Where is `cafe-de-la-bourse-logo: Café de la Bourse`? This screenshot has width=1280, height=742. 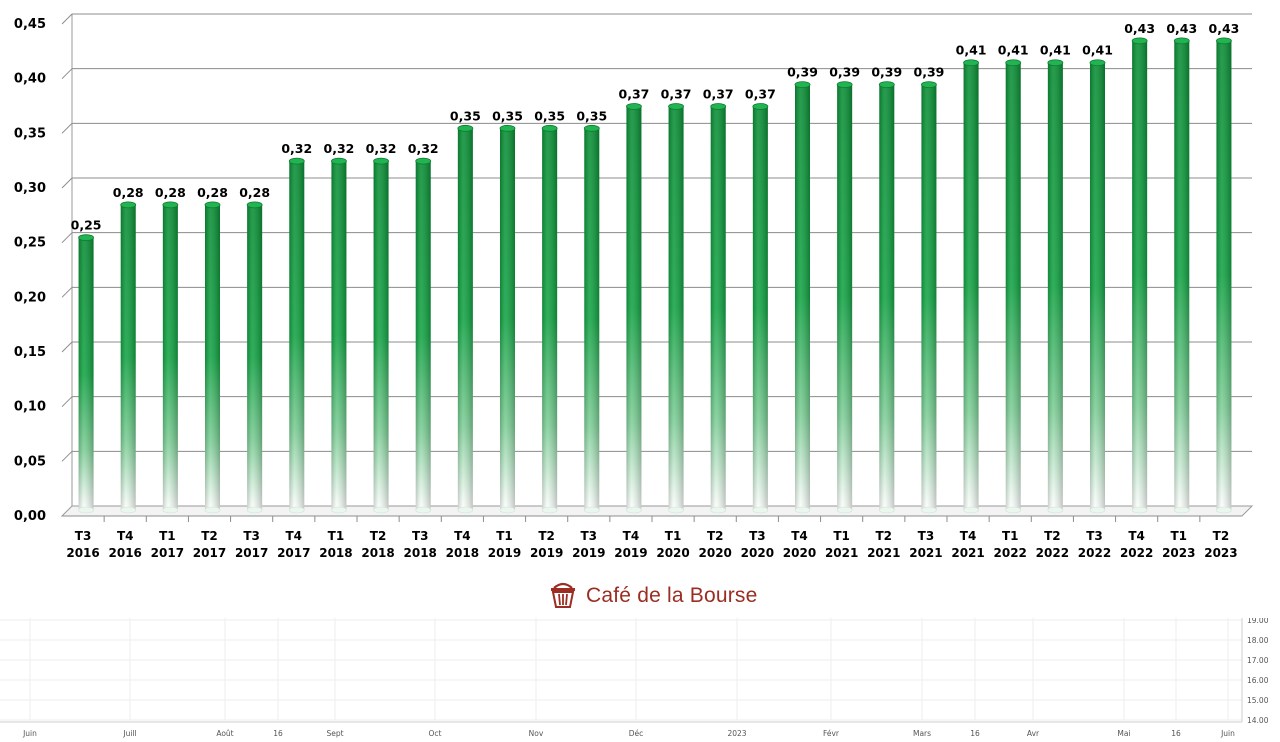
cafe-de-la-bourse-logo: Café de la Bourse is located at coordinates (653, 596).